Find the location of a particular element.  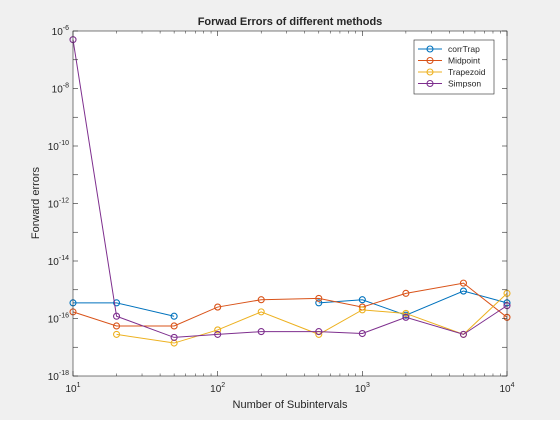

y-axis-label: Forward errors is located at coordinates (36, 202).